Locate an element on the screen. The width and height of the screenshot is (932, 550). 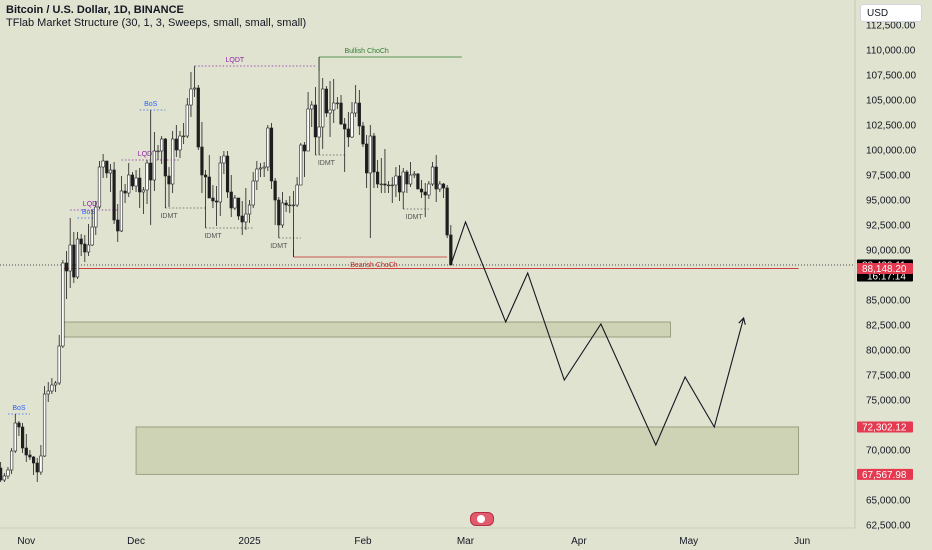
currency-button: USD is located at coordinates (891, 13).